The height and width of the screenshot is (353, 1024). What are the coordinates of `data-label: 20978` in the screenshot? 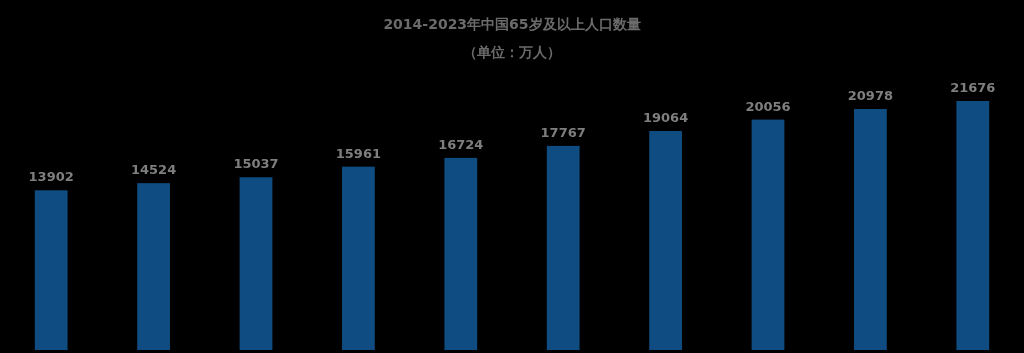 It's located at (870, 96).